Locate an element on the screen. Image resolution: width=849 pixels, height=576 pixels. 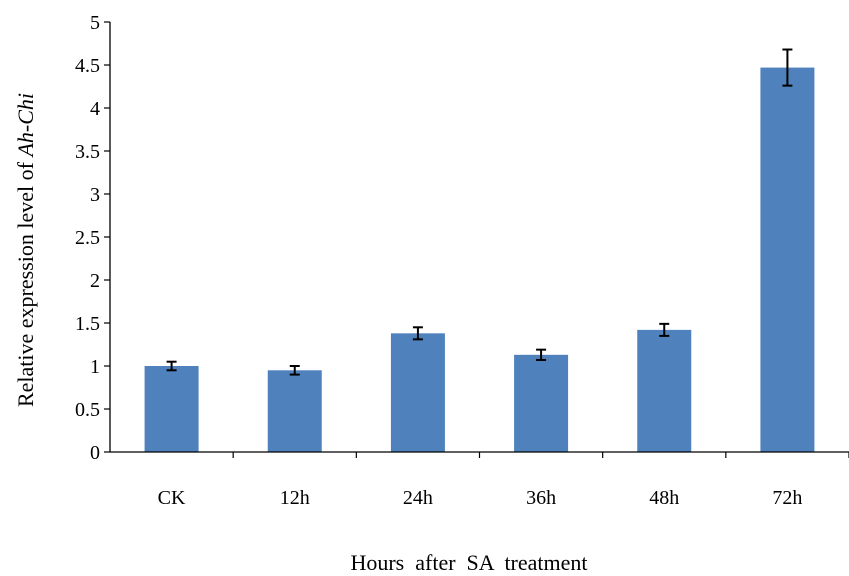
y-ticks: 0 0.5 1 1.5 2 2.5 3 3.5 4 4.5 5 is located at coordinates (92, 238).